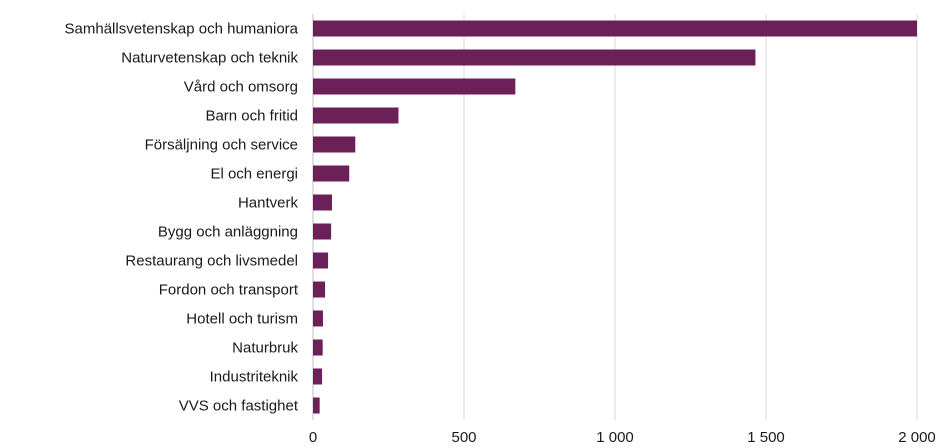 The image size is (941, 448). What do you see at coordinates (239, 406) in the screenshot?
I see `category-label: VVS och fastighet` at bounding box center [239, 406].